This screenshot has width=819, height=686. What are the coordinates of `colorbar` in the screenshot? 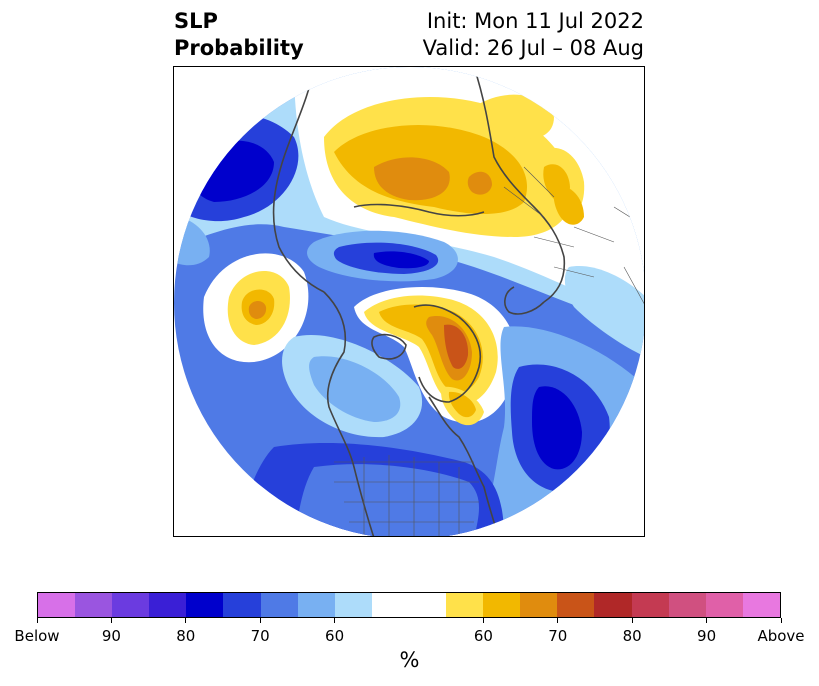 It's located at (409, 605).